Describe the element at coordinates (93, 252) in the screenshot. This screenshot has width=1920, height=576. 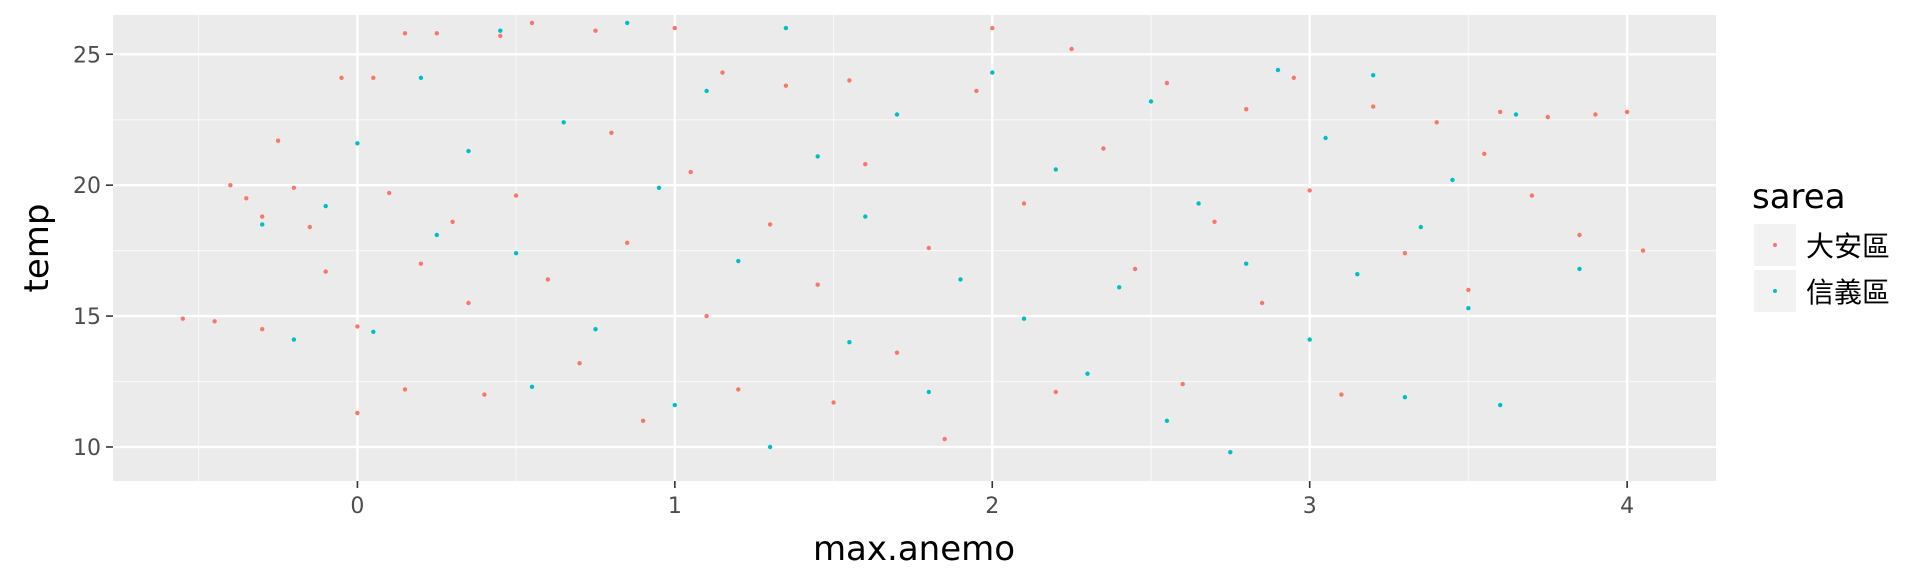
I see `y-axis-ticks: 10 15 20 25` at that location.